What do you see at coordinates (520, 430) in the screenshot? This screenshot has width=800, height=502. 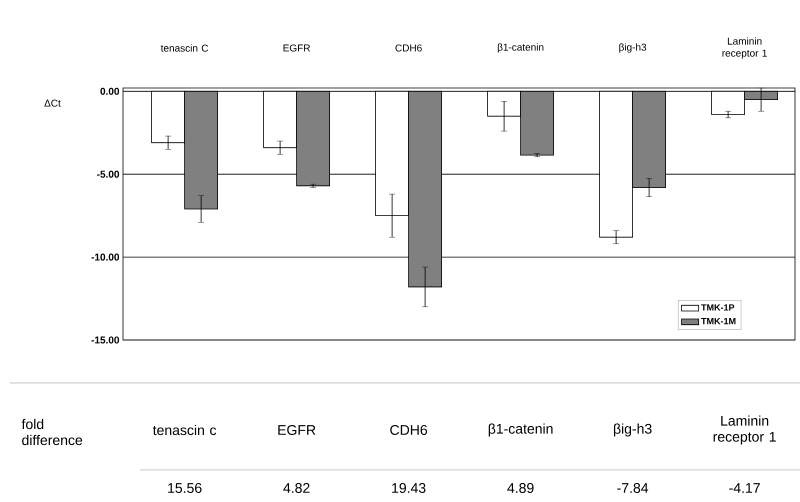 I see `text: β1-catenin` at bounding box center [520, 430].